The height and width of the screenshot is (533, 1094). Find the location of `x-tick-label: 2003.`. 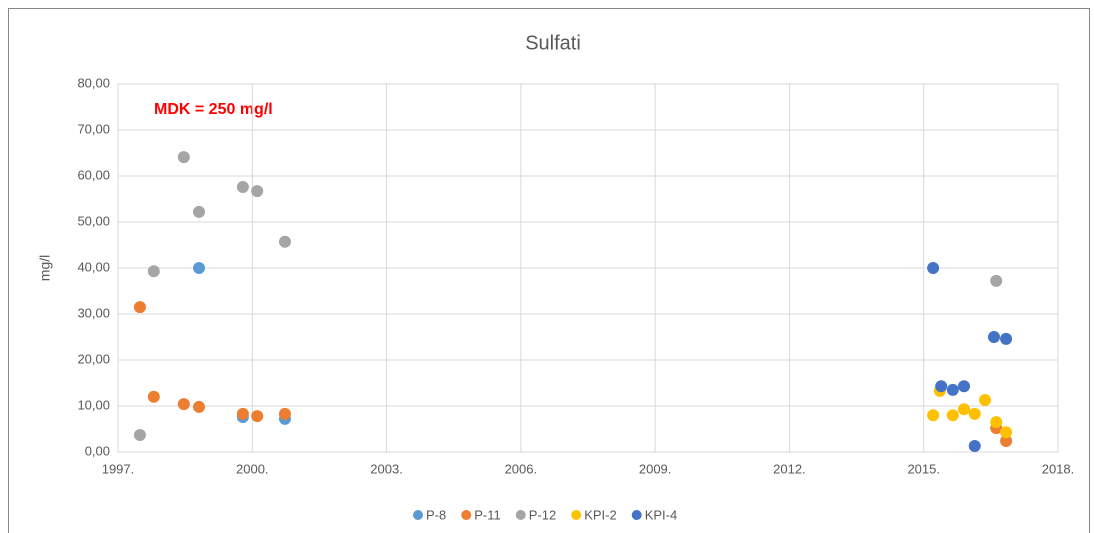

x-tick-label: 2003. is located at coordinates (386, 468).